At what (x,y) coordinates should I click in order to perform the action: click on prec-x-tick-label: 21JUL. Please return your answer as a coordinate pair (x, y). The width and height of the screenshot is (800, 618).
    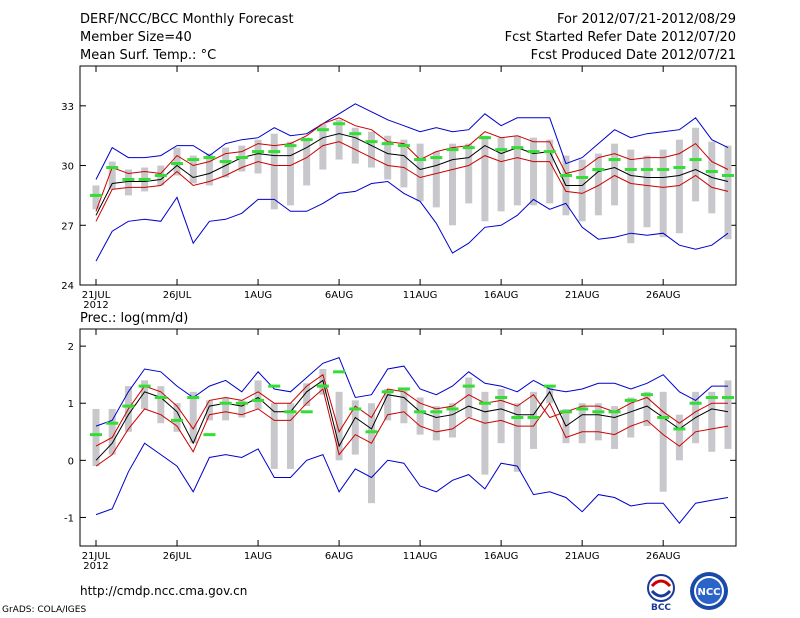
    Looking at the image, I should click on (96, 556).